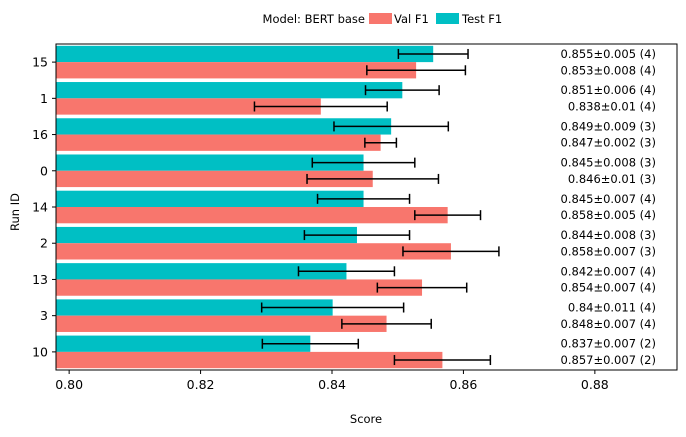  Describe the element at coordinates (464, 384) in the screenshot. I see `x-tick-label-3: 0.86` at that location.